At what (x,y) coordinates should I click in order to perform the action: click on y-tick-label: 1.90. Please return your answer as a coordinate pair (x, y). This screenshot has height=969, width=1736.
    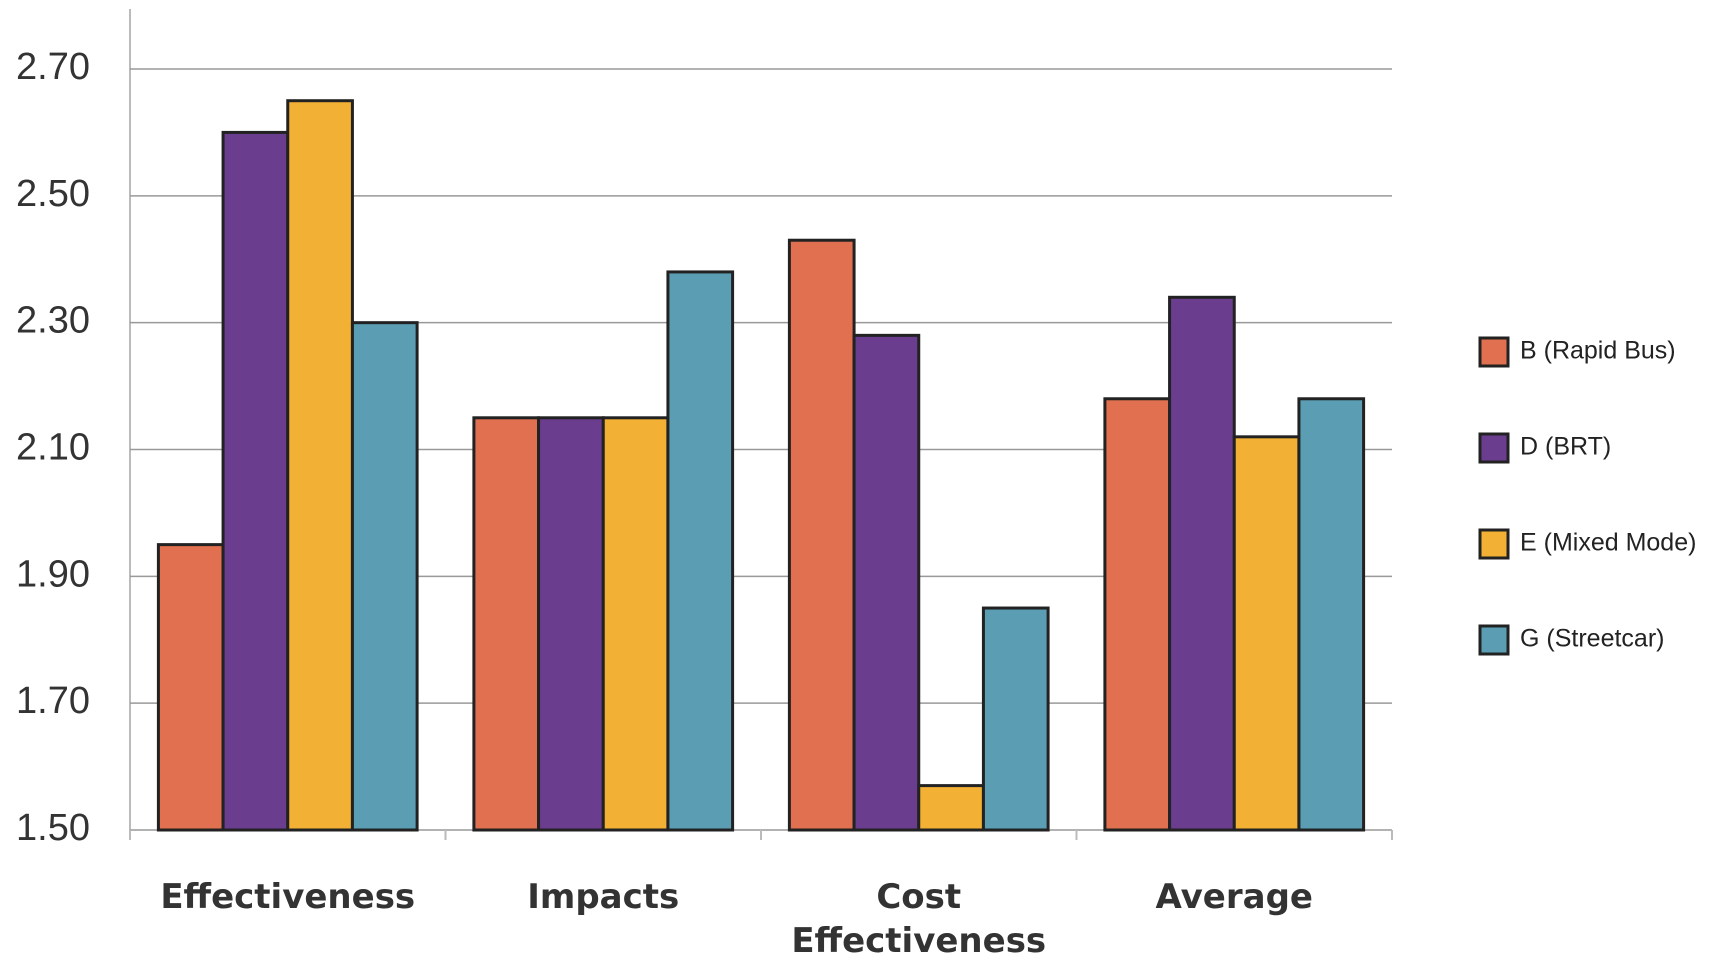
    Looking at the image, I should click on (53, 574).